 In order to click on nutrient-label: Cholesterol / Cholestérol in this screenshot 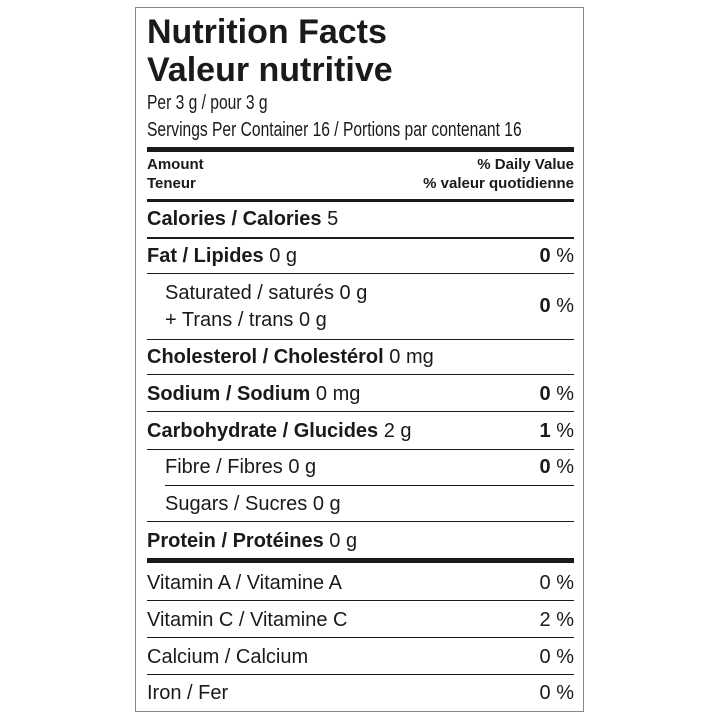, I will do `click(265, 357)`.